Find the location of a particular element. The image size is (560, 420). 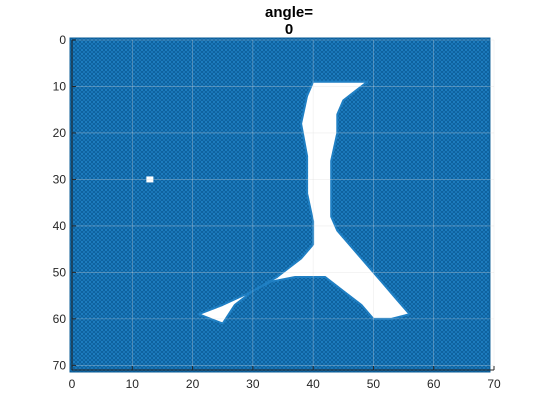

x-tick-label: 30 is located at coordinates (253, 384).